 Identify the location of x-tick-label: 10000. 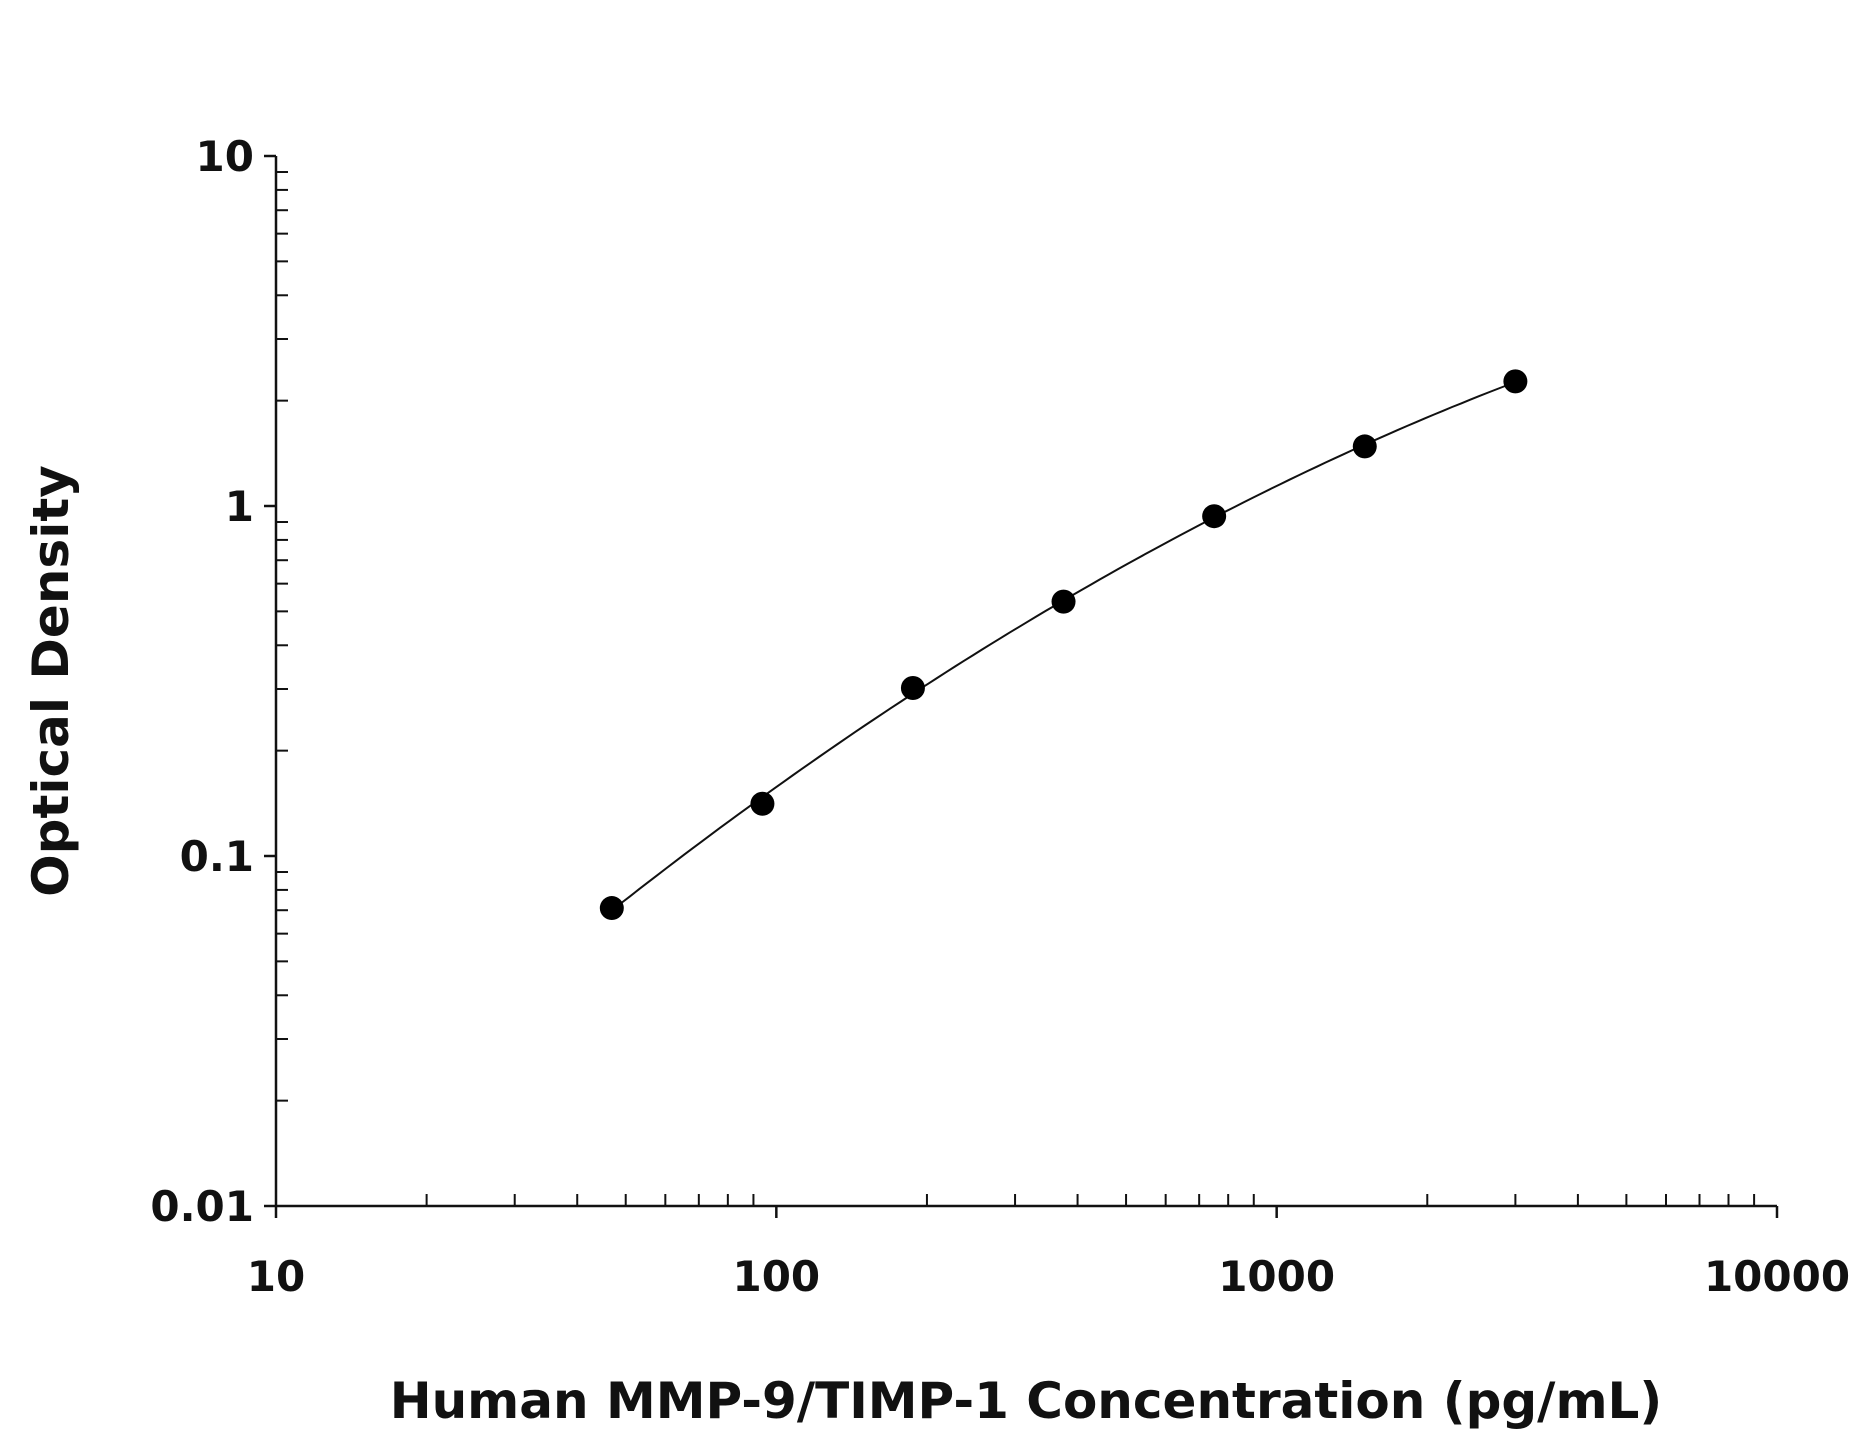
(1777, 1276).